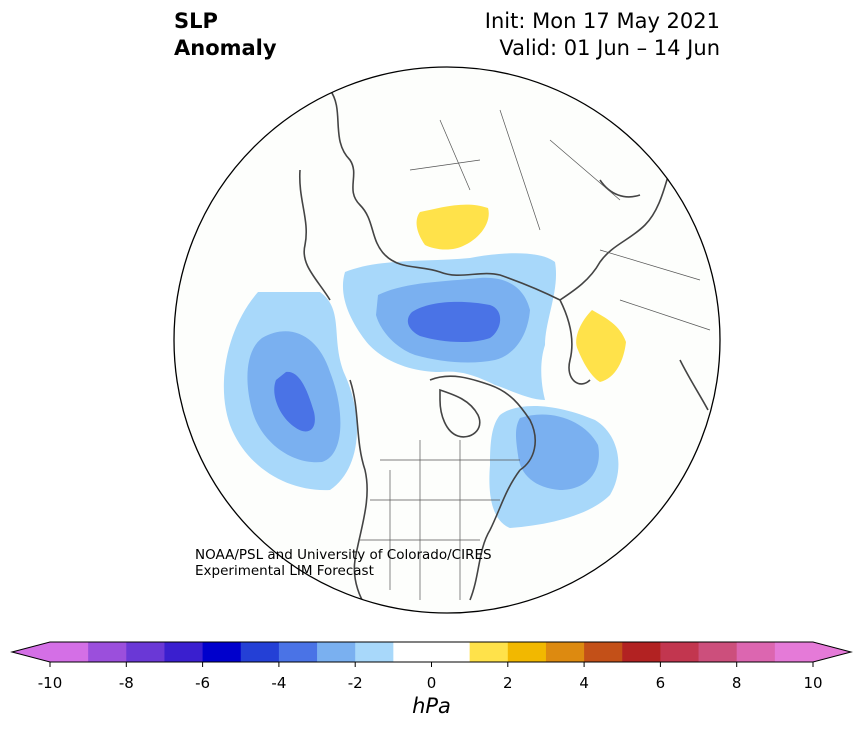 The width and height of the screenshot is (863, 732). What do you see at coordinates (50, 683) in the screenshot?
I see `colorbar-tick-label: -10` at bounding box center [50, 683].